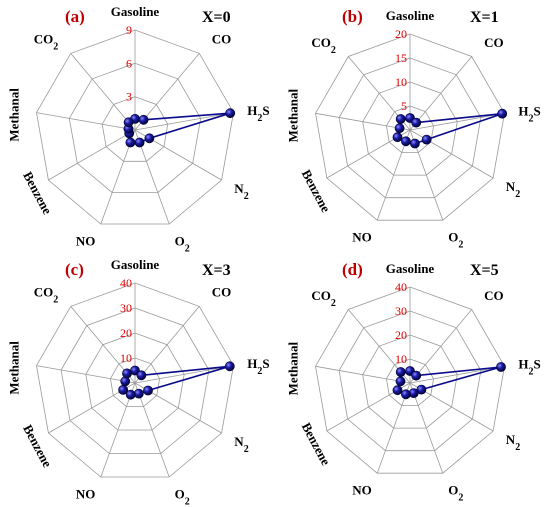 The image size is (550, 507). I want to click on tick-label: 5, so click(404, 106).